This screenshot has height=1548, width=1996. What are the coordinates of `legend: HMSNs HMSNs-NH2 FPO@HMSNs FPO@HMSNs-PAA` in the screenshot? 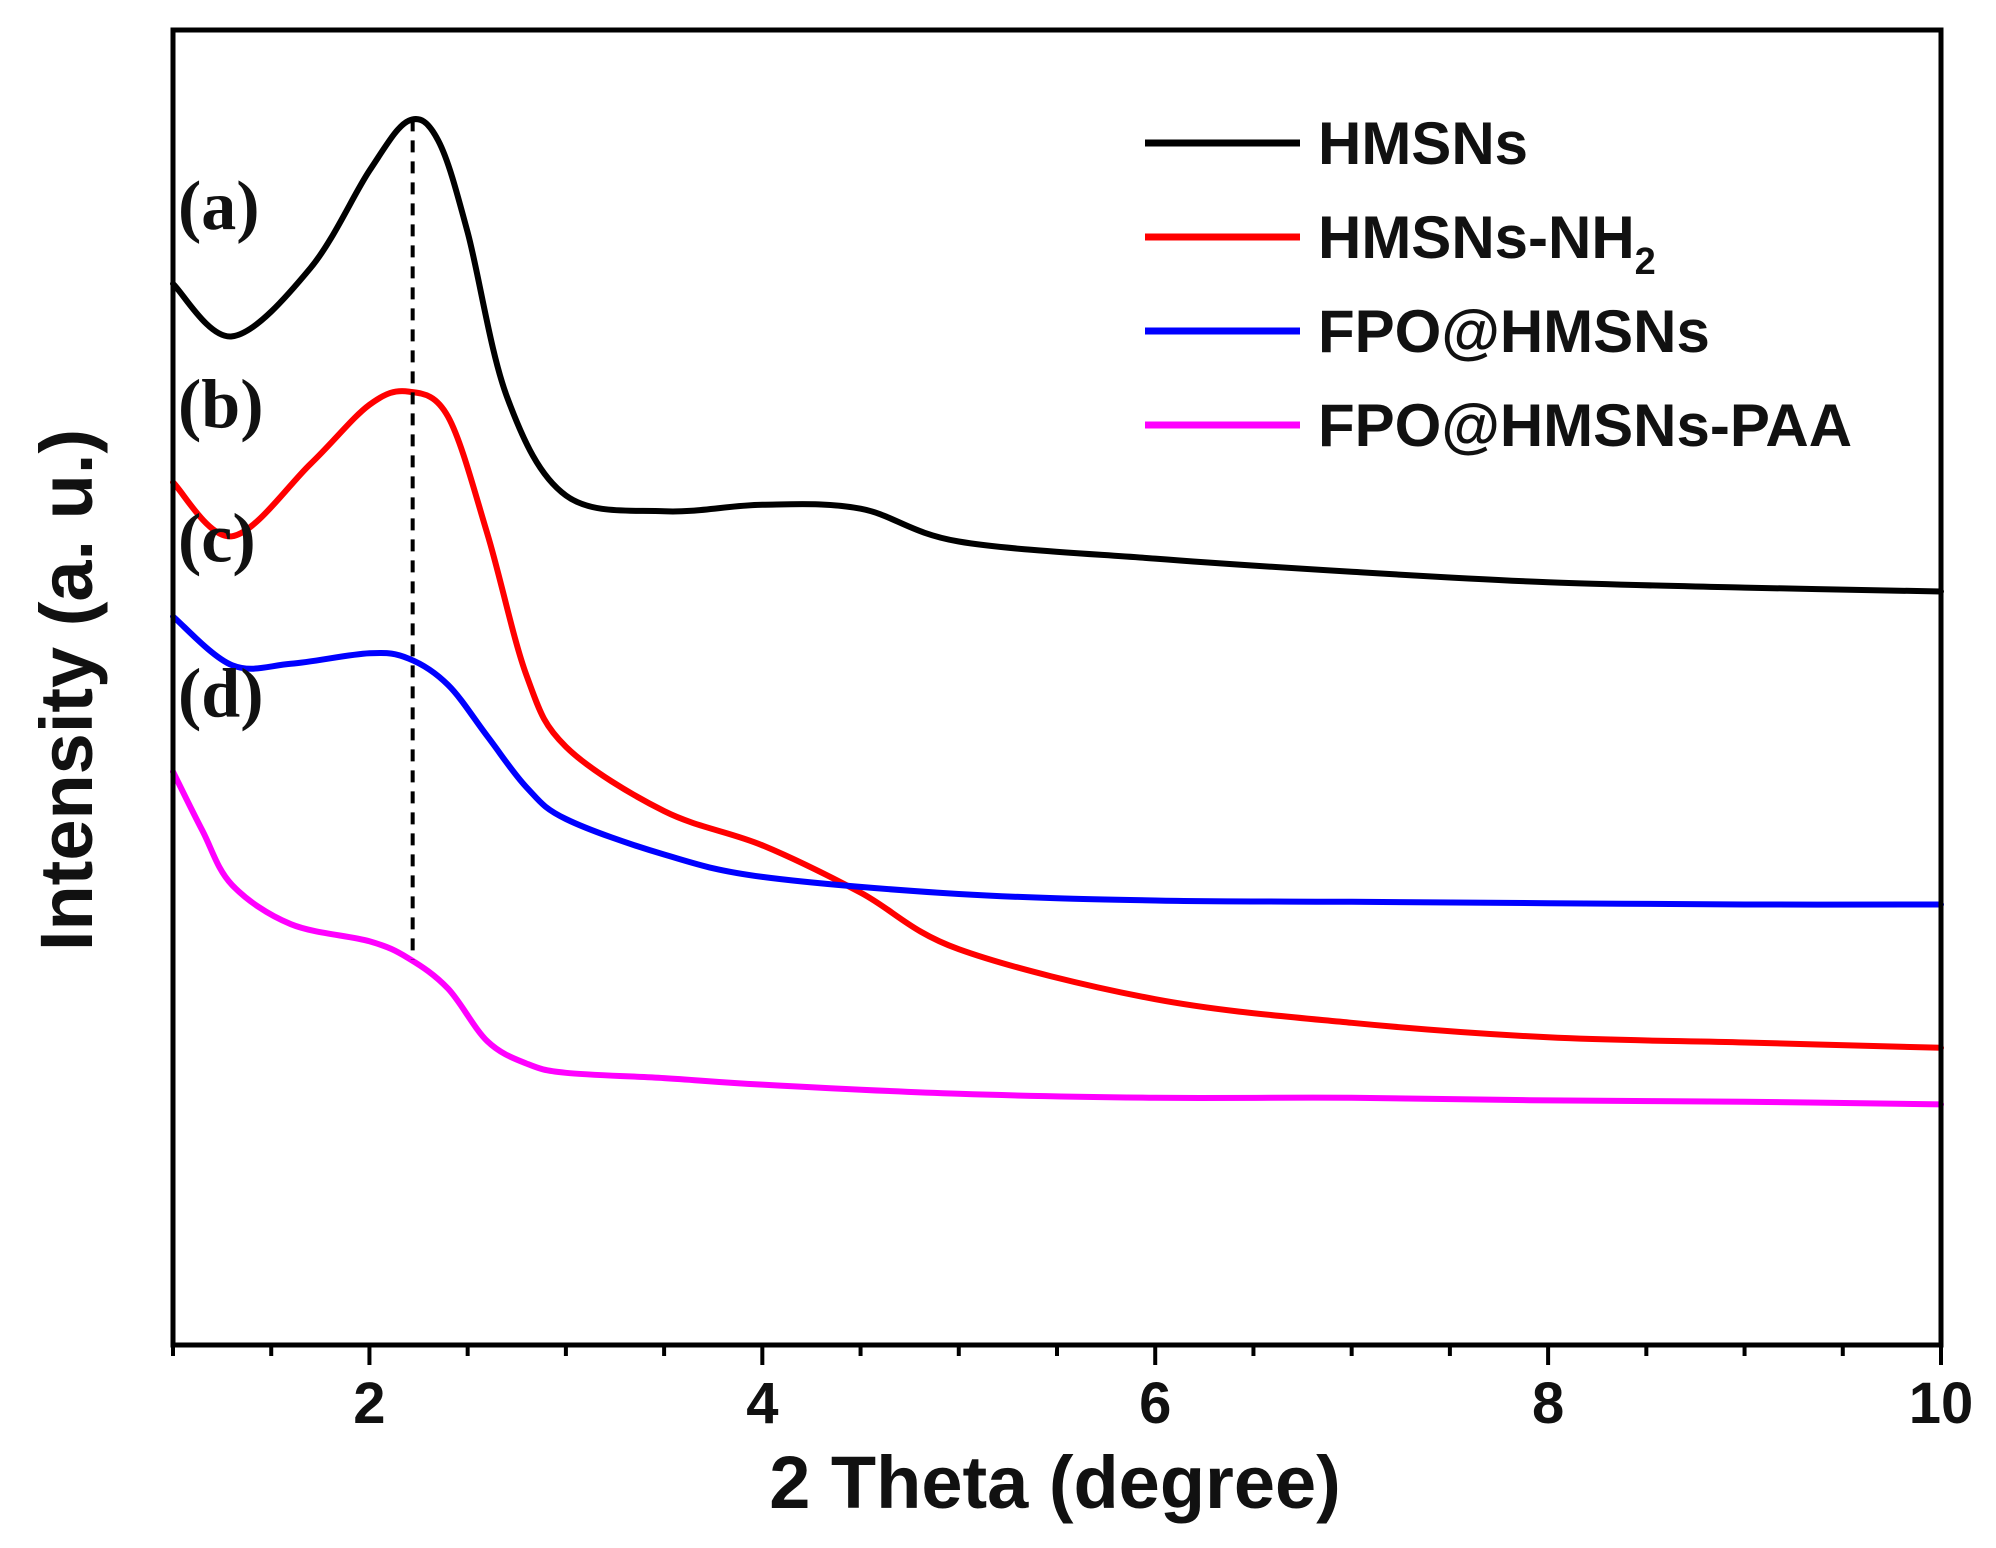 It's located at (1498, 284).